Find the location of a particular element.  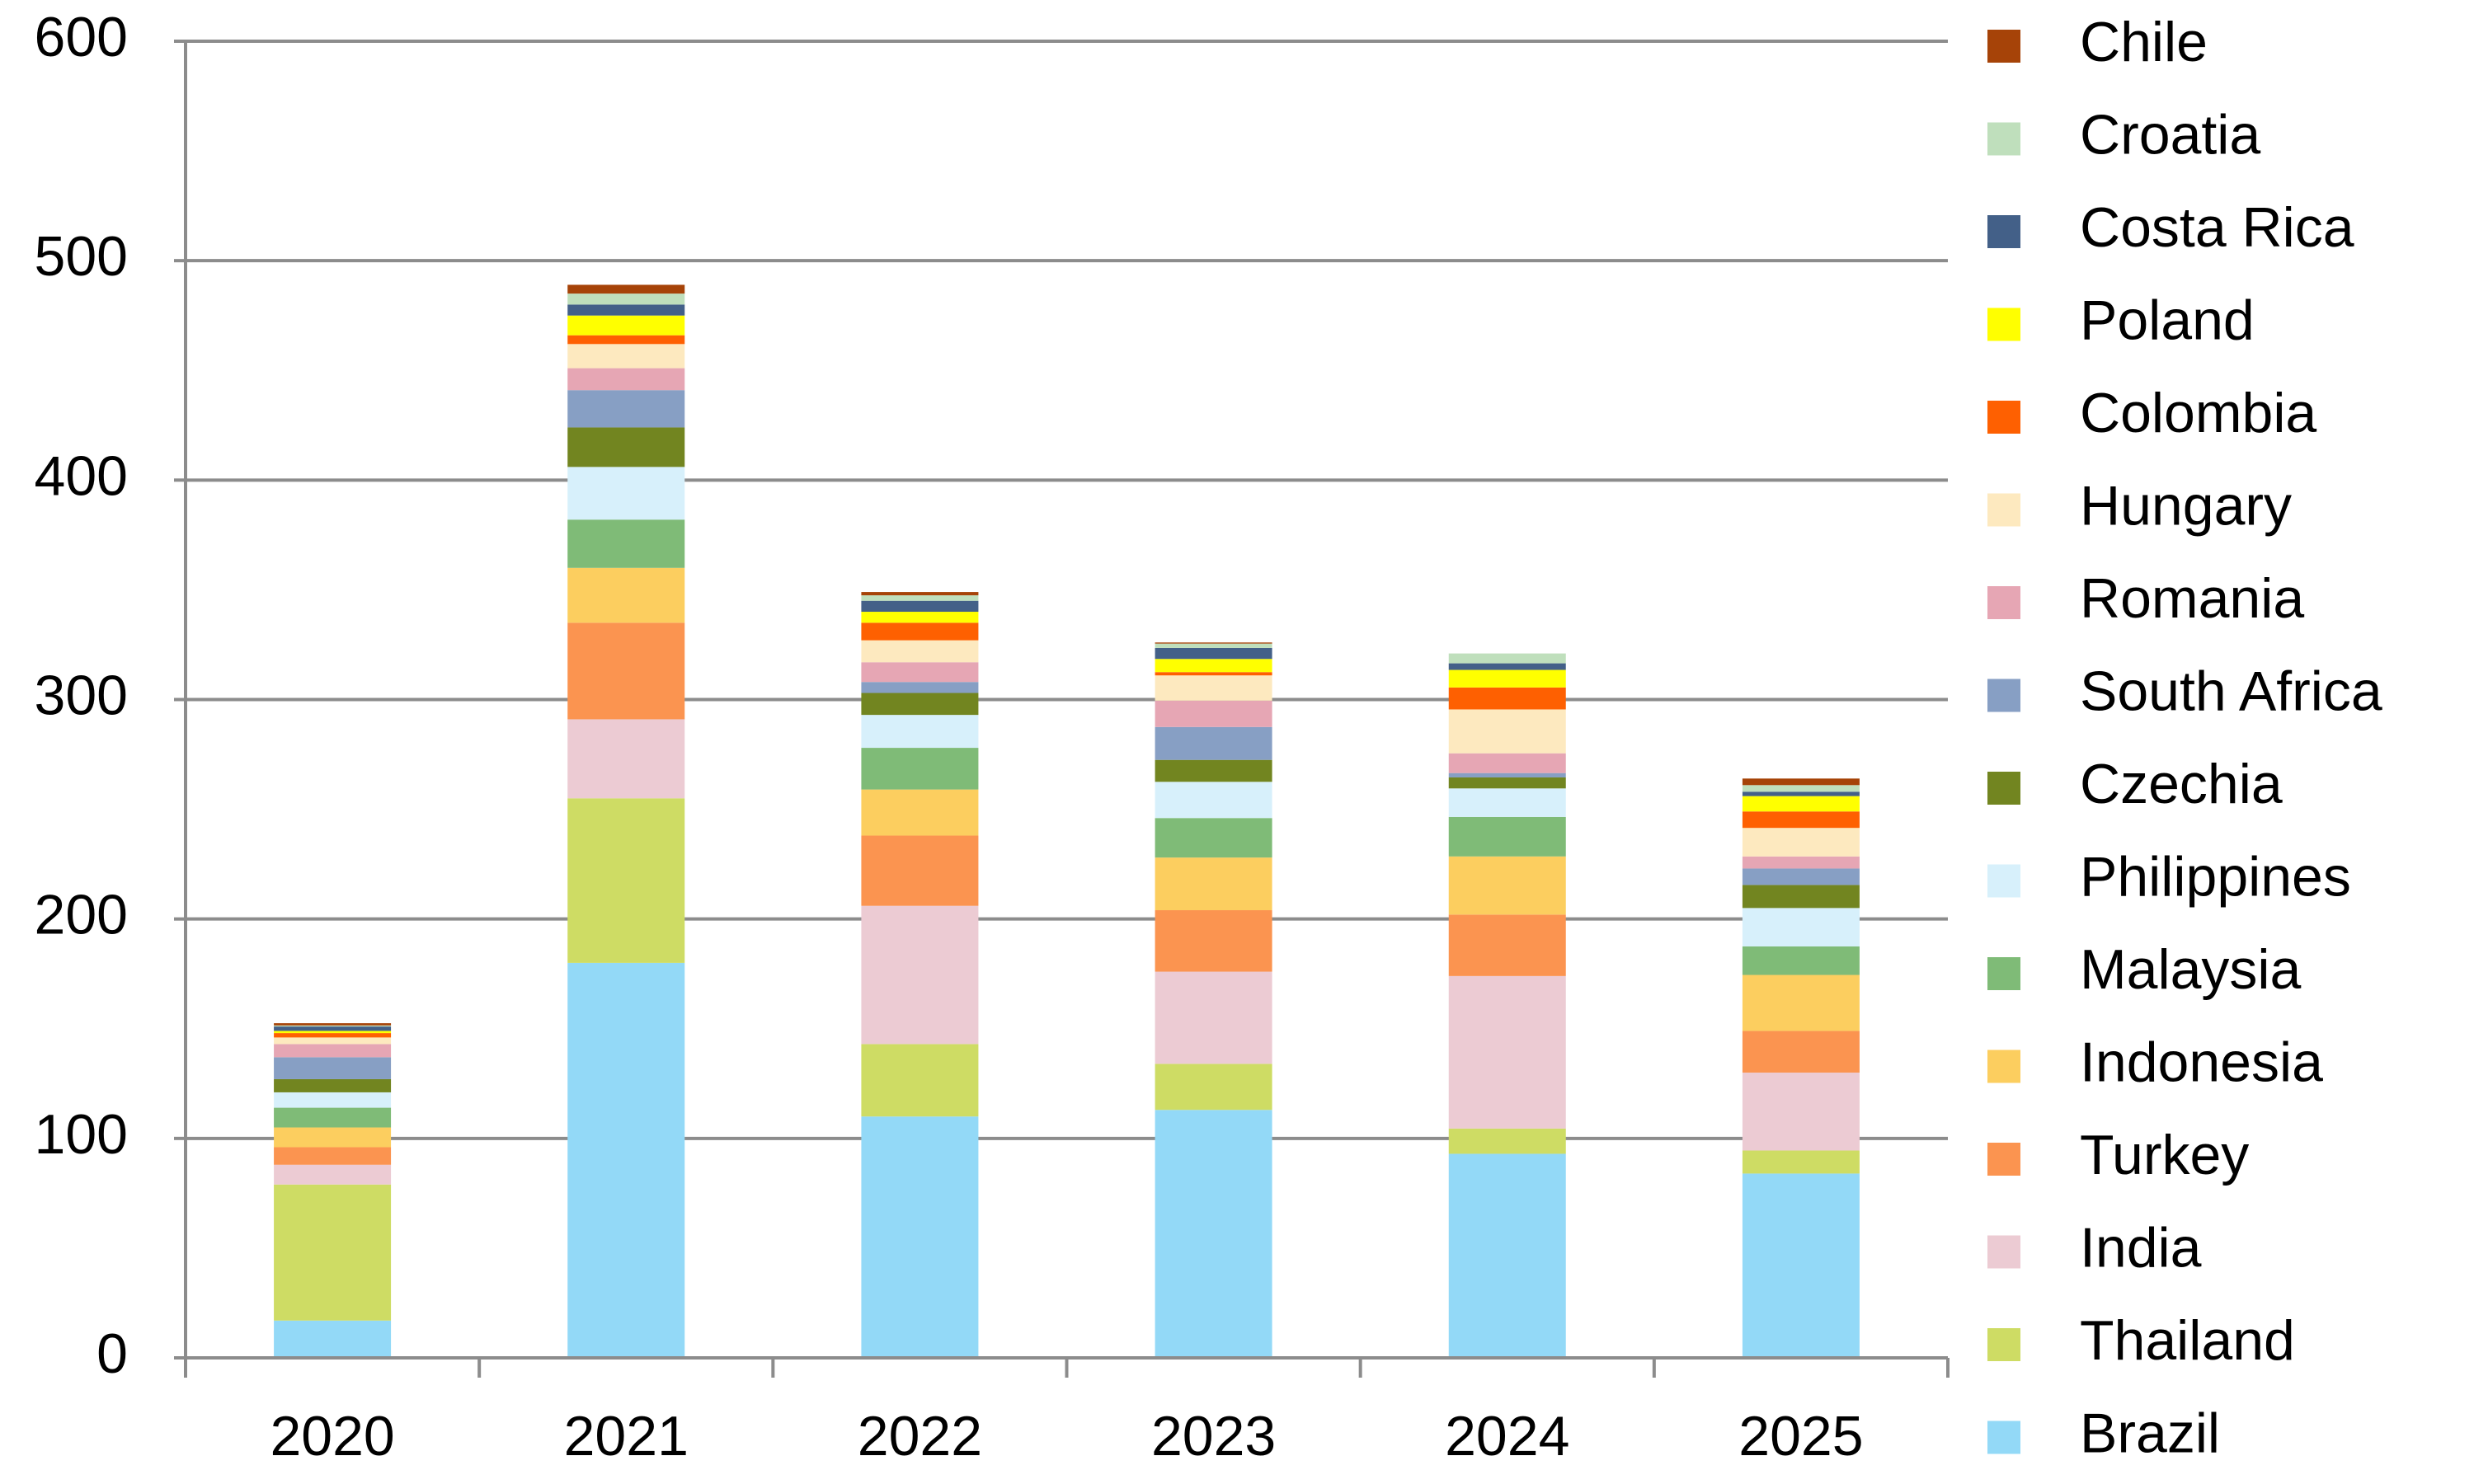

y-tick-label: 500 is located at coordinates (81, 256).